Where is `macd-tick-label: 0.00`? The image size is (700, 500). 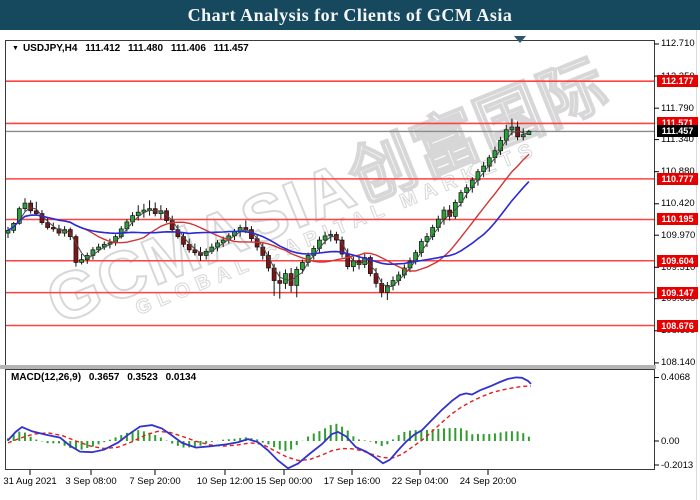 macd-tick-label: 0.00 is located at coordinates (670, 441).